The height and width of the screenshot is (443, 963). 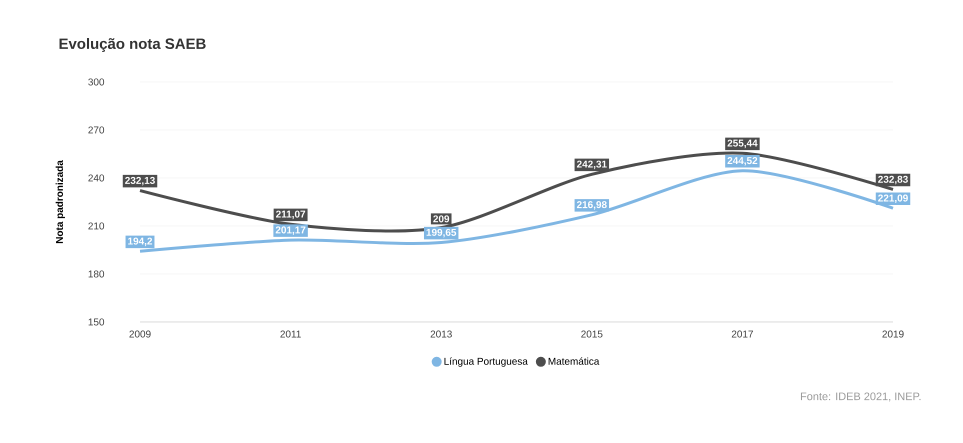 What do you see at coordinates (96, 226) in the screenshot?
I see `y-tick-label: 210` at bounding box center [96, 226].